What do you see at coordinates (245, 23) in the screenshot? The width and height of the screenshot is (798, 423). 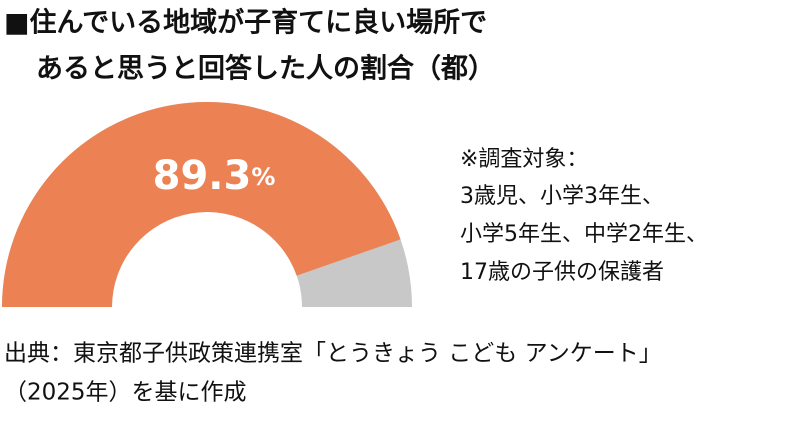 I see `chart-title: ■住んでいる地域が子育てに良い場所で` at bounding box center [245, 23].